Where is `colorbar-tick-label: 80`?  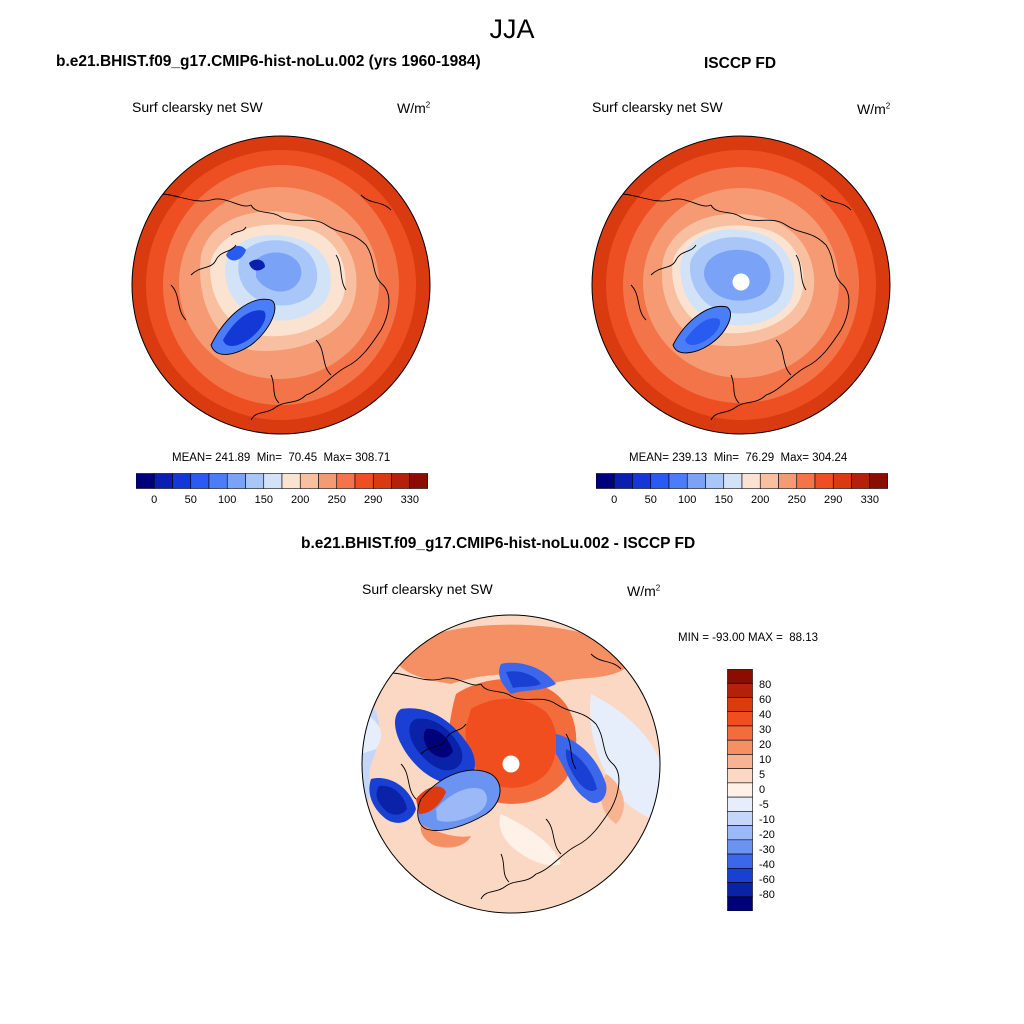 colorbar-tick-label: 80 is located at coordinates (765, 684).